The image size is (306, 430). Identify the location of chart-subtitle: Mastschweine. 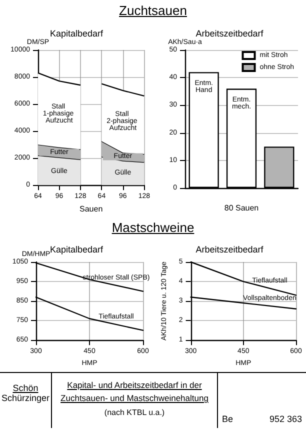
(153, 227).